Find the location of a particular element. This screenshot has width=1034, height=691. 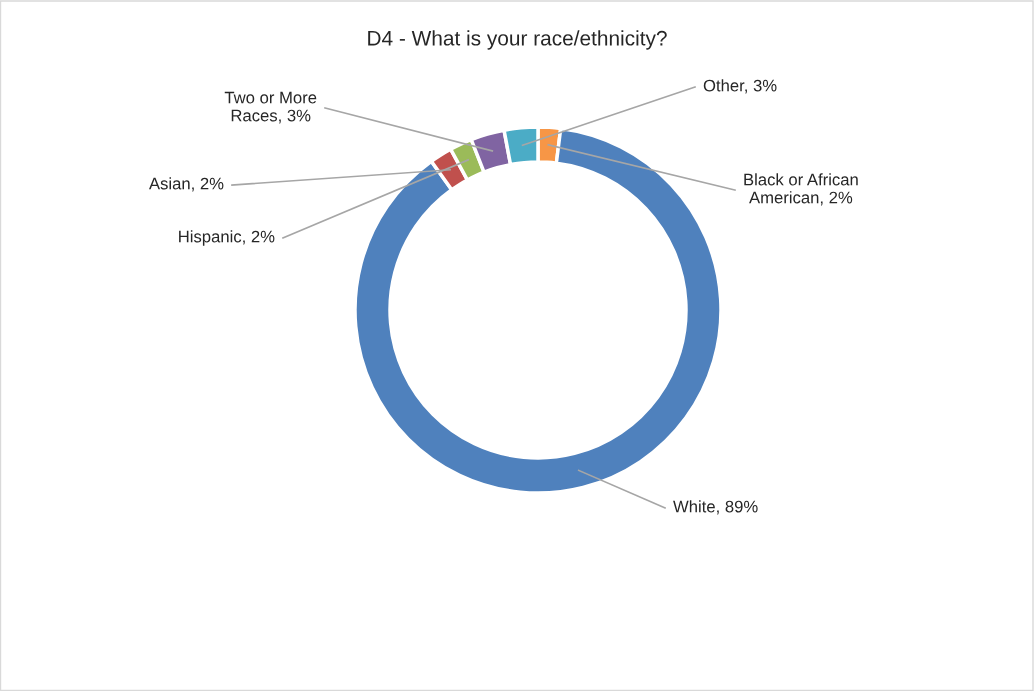

slice-label: Black or African American, 2% is located at coordinates (801, 189).